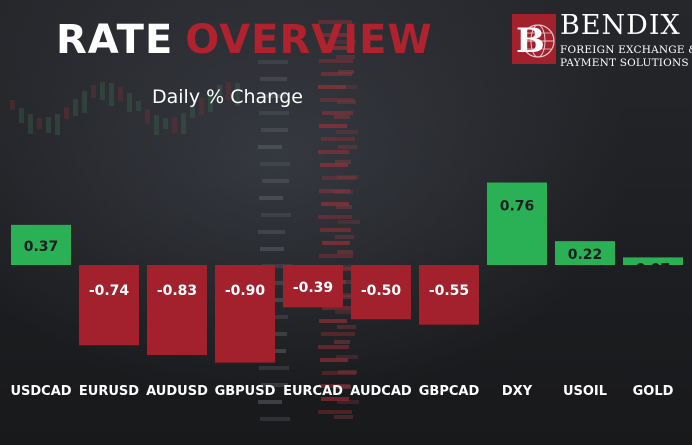 The width and height of the screenshot is (692, 445). What do you see at coordinates (381, 391) in the screenshot?
I see `x-tick-label-audcad: AUDCAD` at bounding box center [381, 391].